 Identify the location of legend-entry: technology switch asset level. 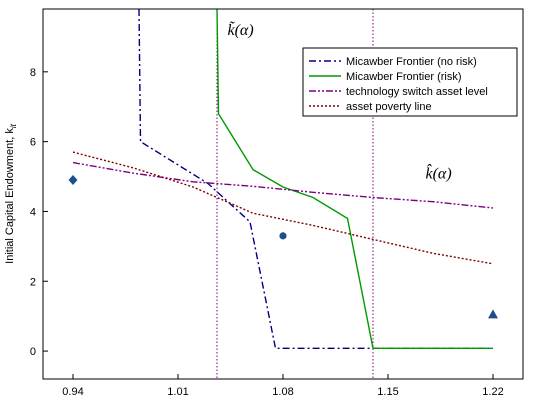
(417, 92).